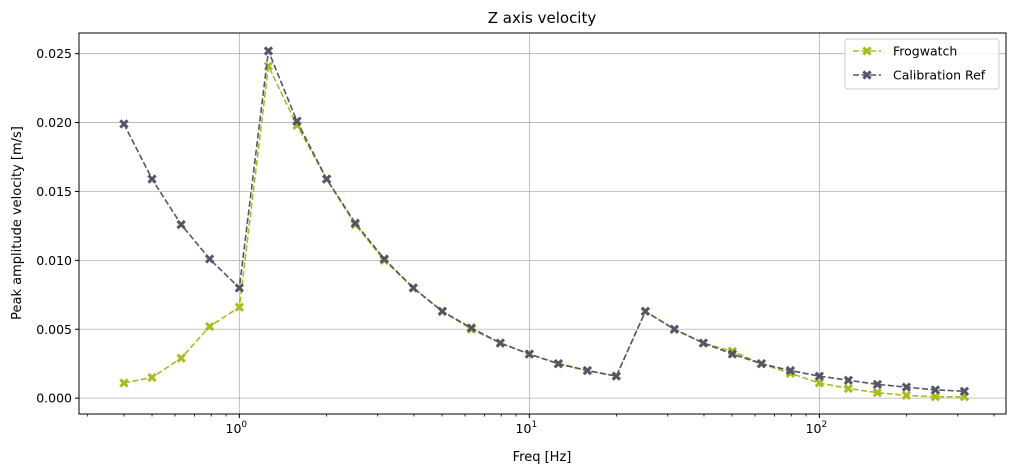 The image size is (1018, 475). I want to click on y-tick-label: 0.020, so click(54, 122).